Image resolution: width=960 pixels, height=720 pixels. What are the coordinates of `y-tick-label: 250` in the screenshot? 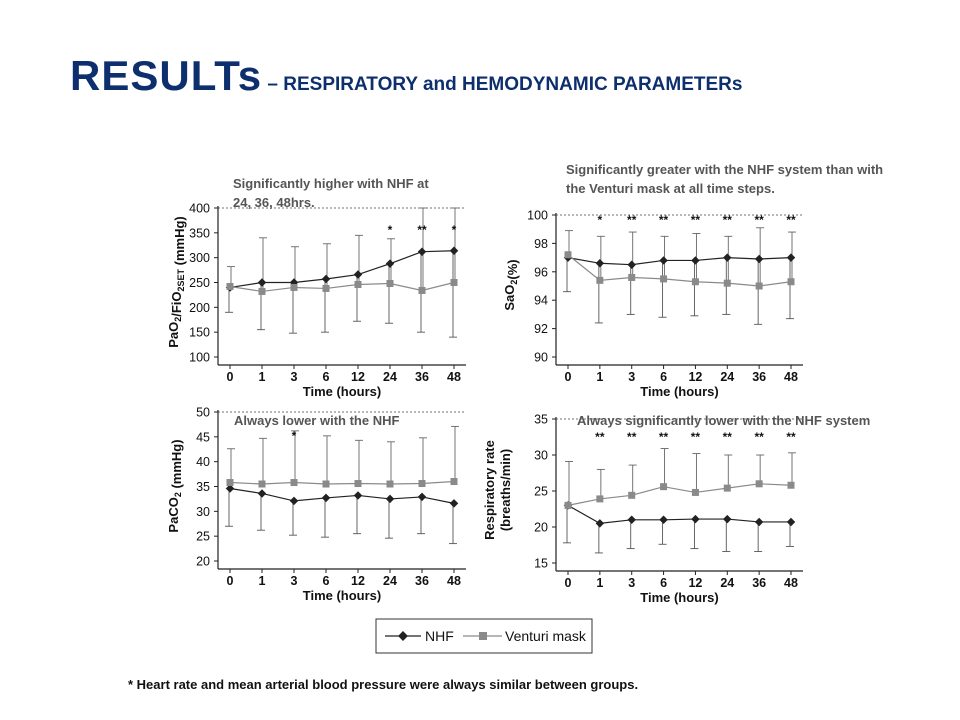 It's located at (199, 283).